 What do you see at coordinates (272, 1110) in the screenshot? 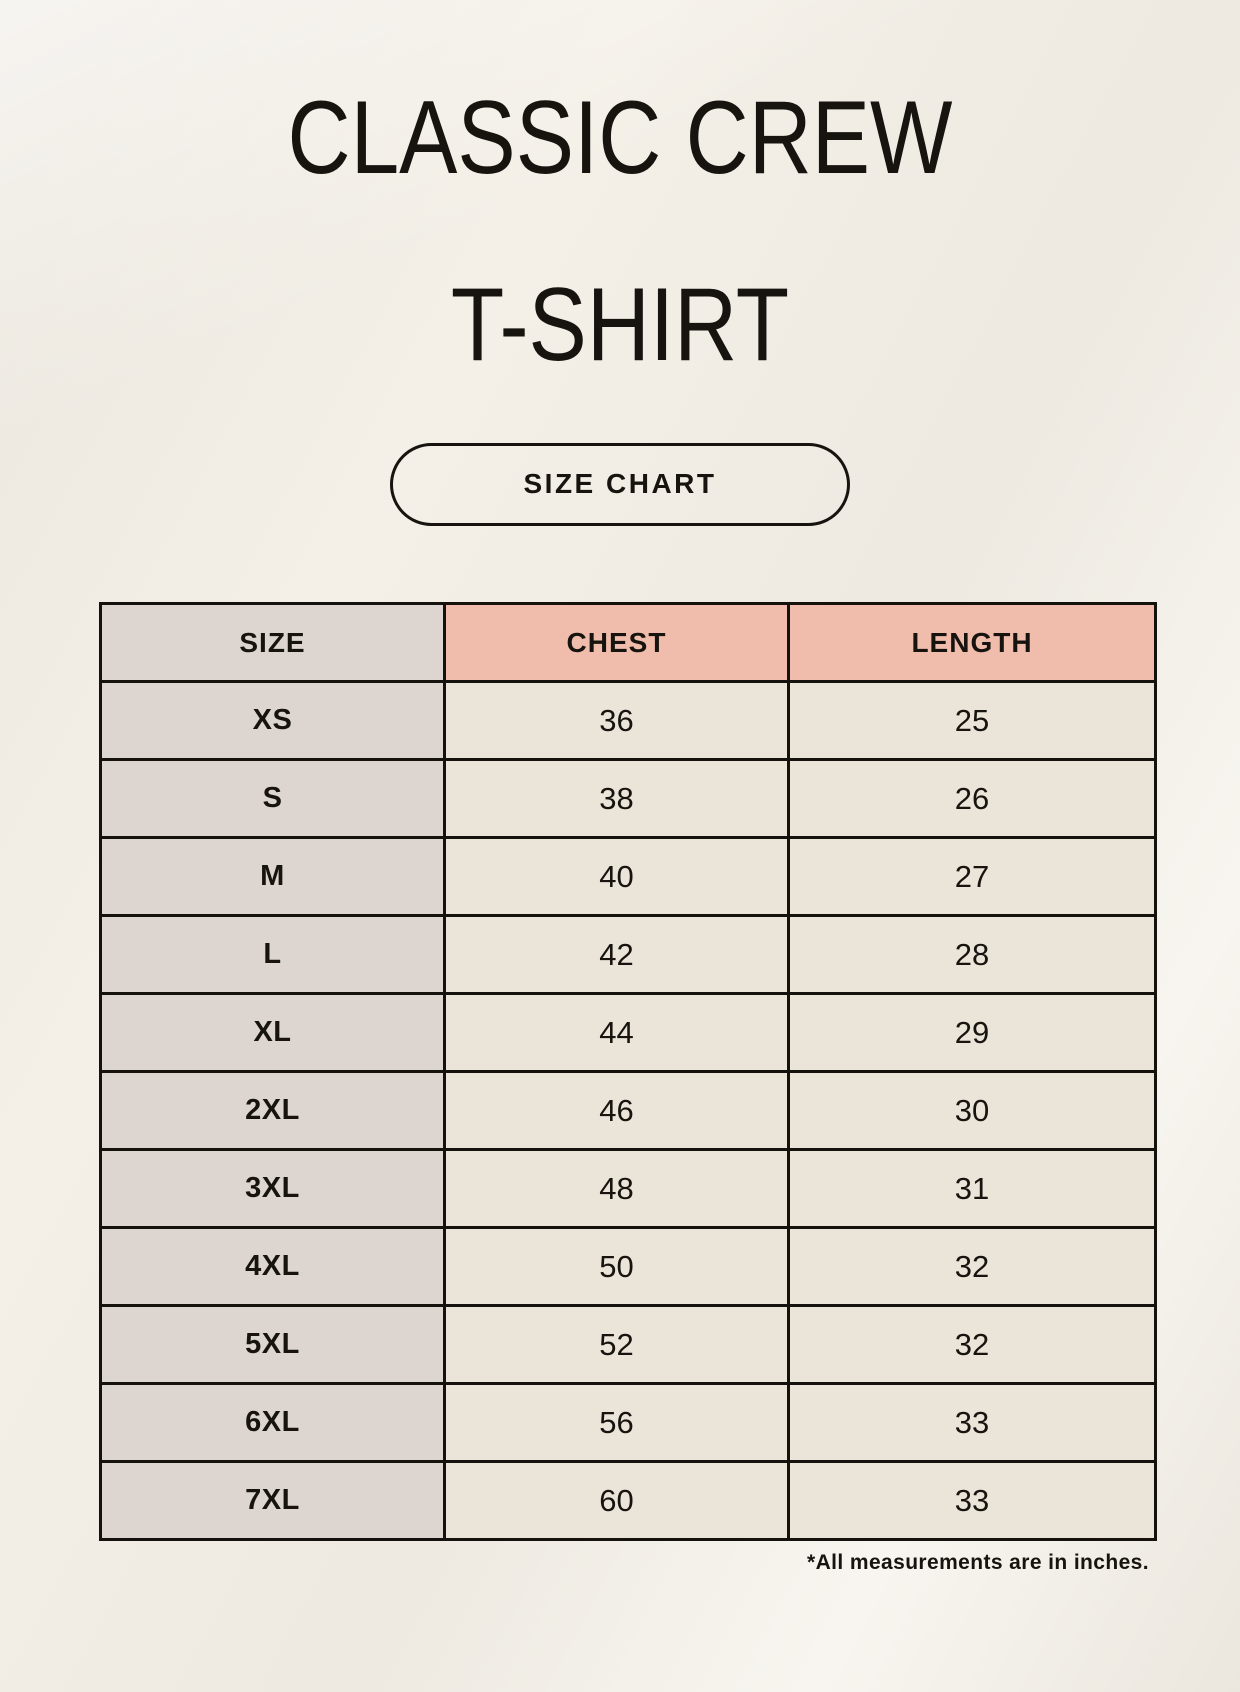
I see `cell-size: 2XL` at bounding box center [272, 1110].